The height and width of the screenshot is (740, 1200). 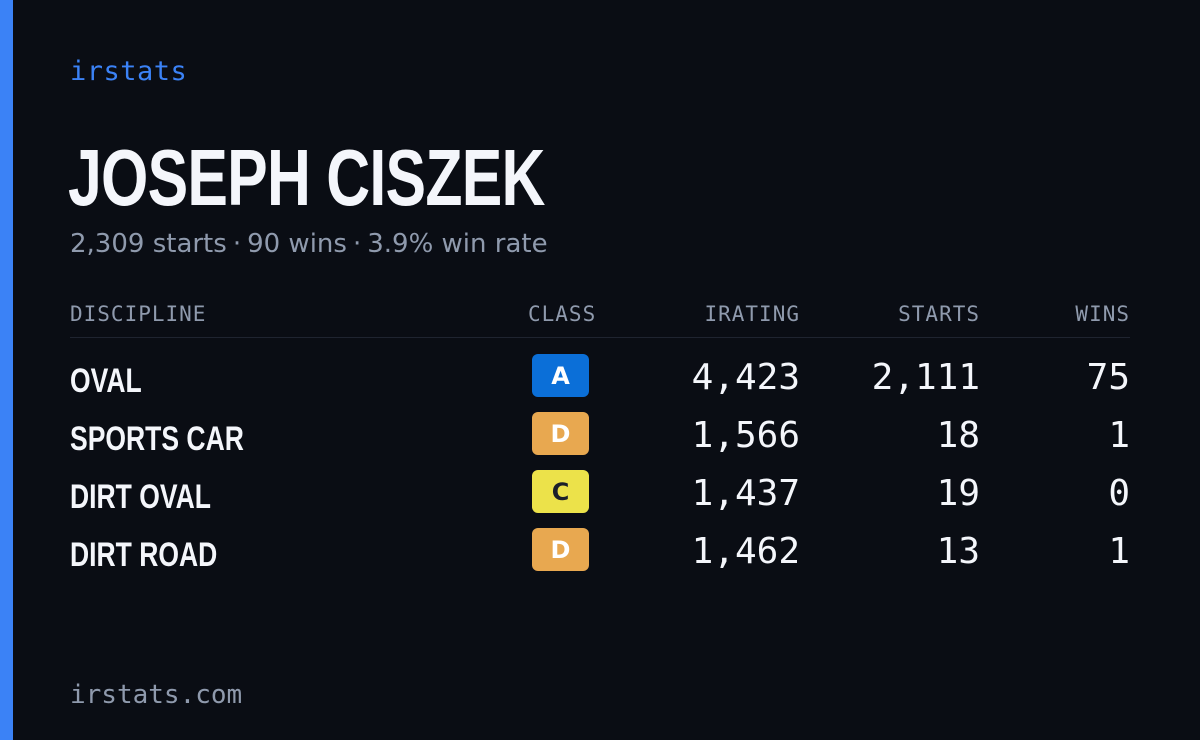 I want to click on driver-name: JOSEPH CISZEK, so click(x=306, y=177).